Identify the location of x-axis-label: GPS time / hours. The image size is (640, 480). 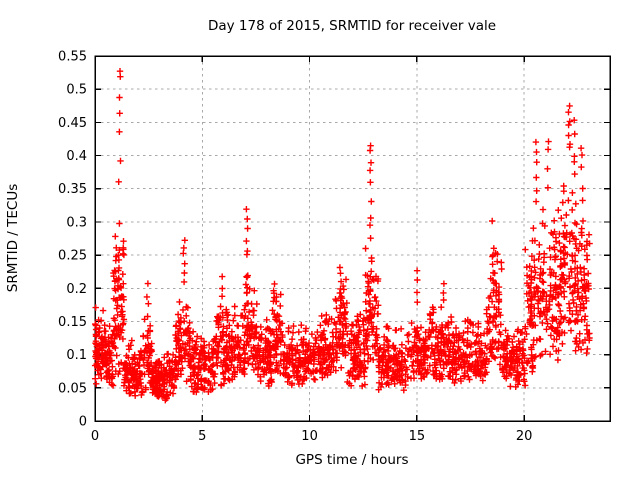
(351, 460).